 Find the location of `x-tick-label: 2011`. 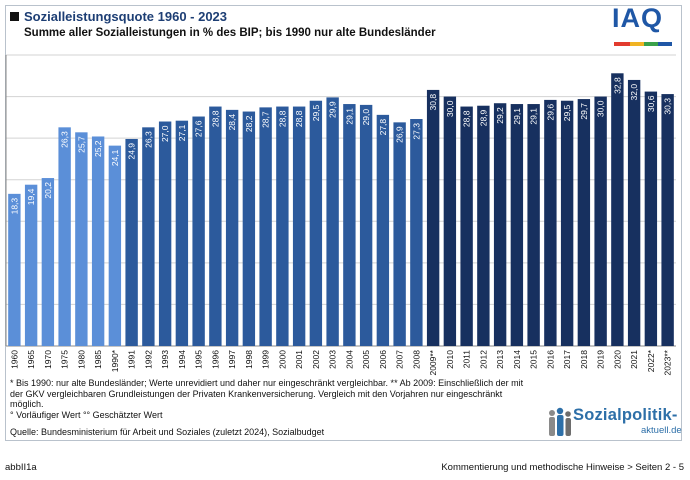

x-tick-label: 2011 is located at coordinates (467, 359).